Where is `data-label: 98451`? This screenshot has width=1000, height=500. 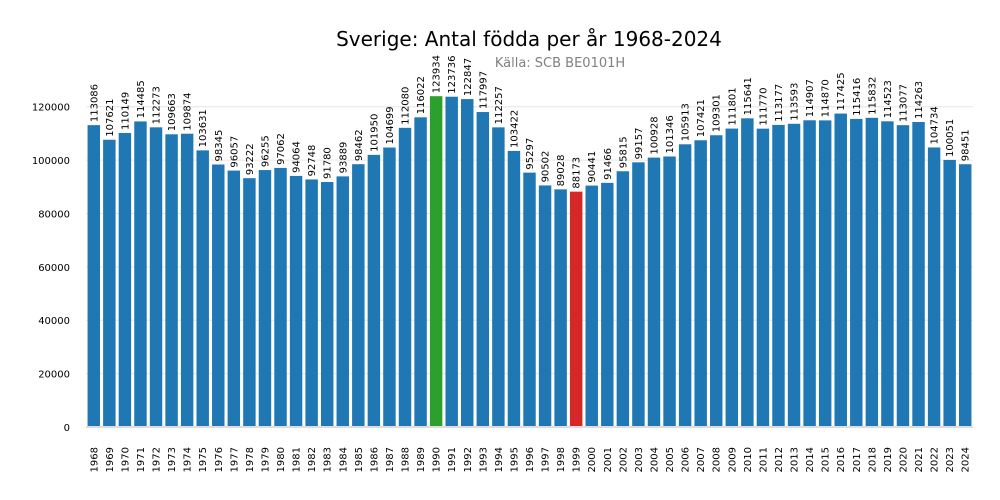
data-label: 98451 is located at coordinates (966, 145).